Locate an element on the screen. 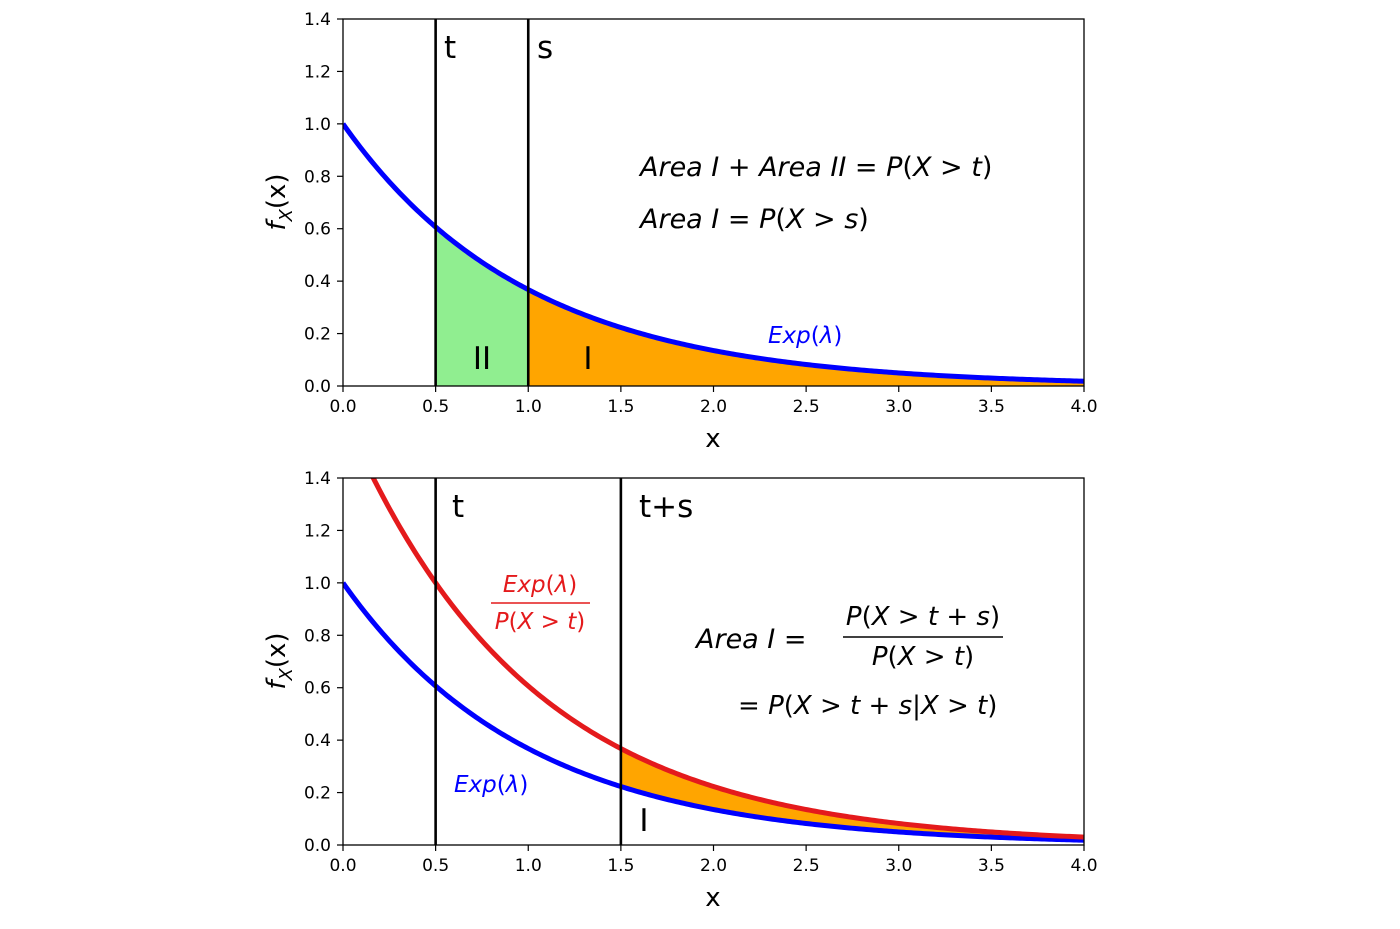  label-op: > is located at coordinates (550, 622).